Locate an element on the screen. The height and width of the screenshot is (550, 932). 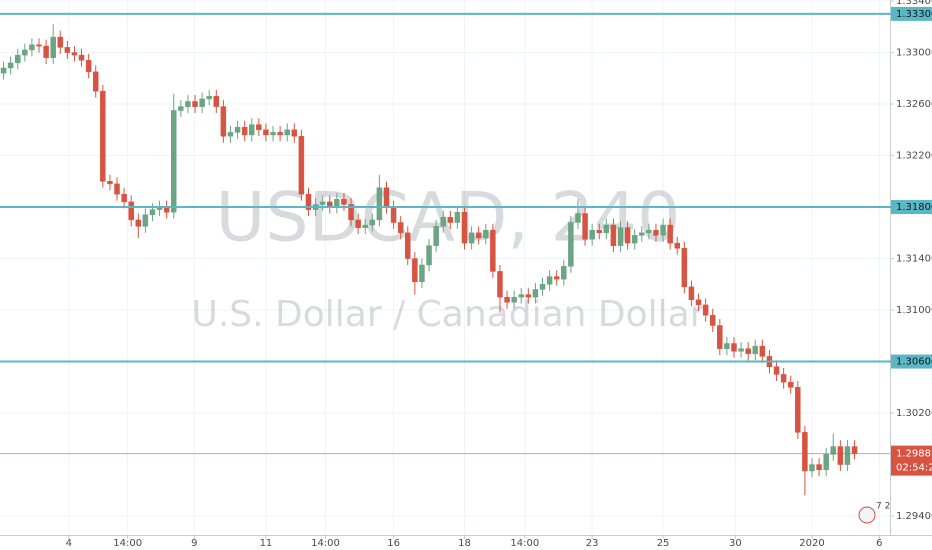
x-tick-label: 23 is located at coordinates (592, 543).